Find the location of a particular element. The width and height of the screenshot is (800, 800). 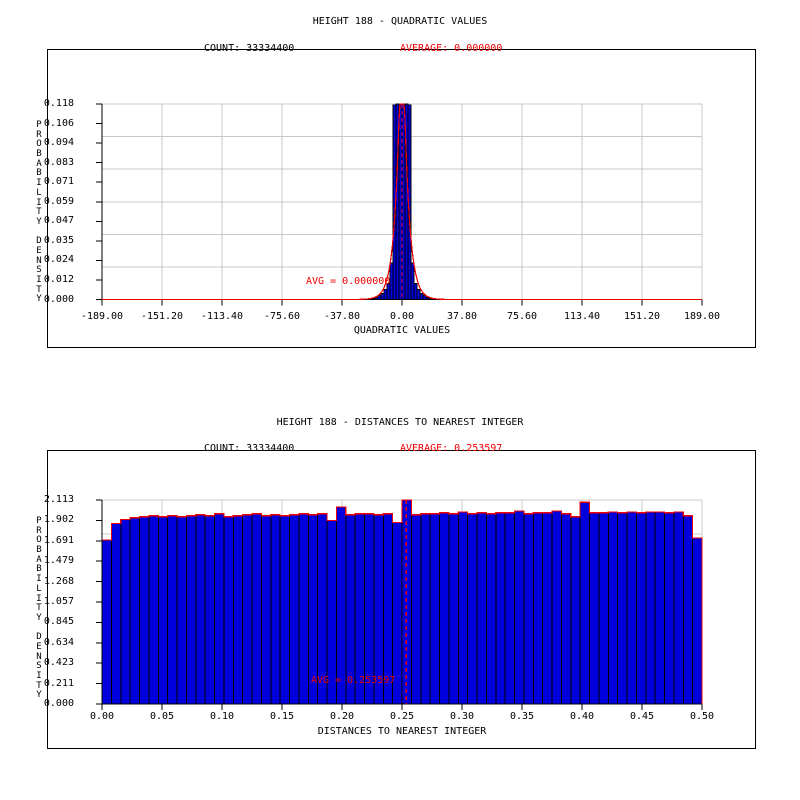

y-tick-label: 0.106 is located at coordinates (58, 123).